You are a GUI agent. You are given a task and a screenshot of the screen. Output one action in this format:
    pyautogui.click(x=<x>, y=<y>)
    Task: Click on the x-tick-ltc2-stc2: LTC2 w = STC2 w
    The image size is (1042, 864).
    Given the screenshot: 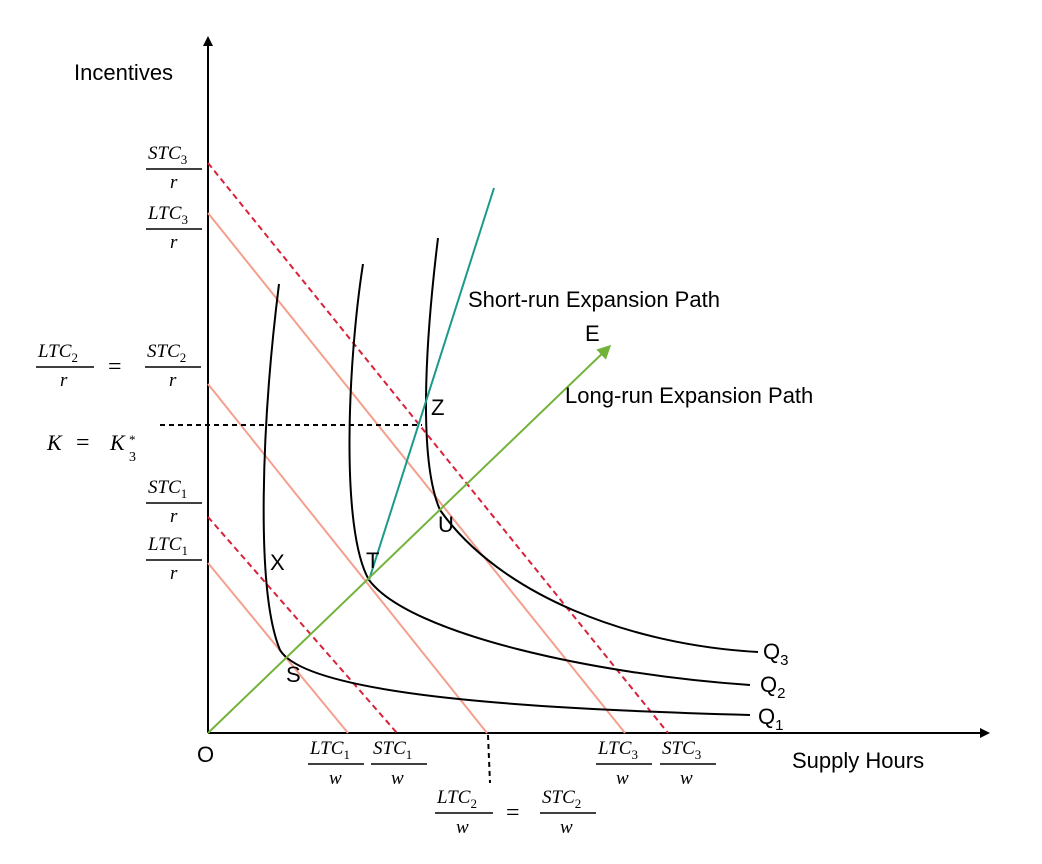 What is the action you would take?
    pyautogui.click(x=515, y=812)
    